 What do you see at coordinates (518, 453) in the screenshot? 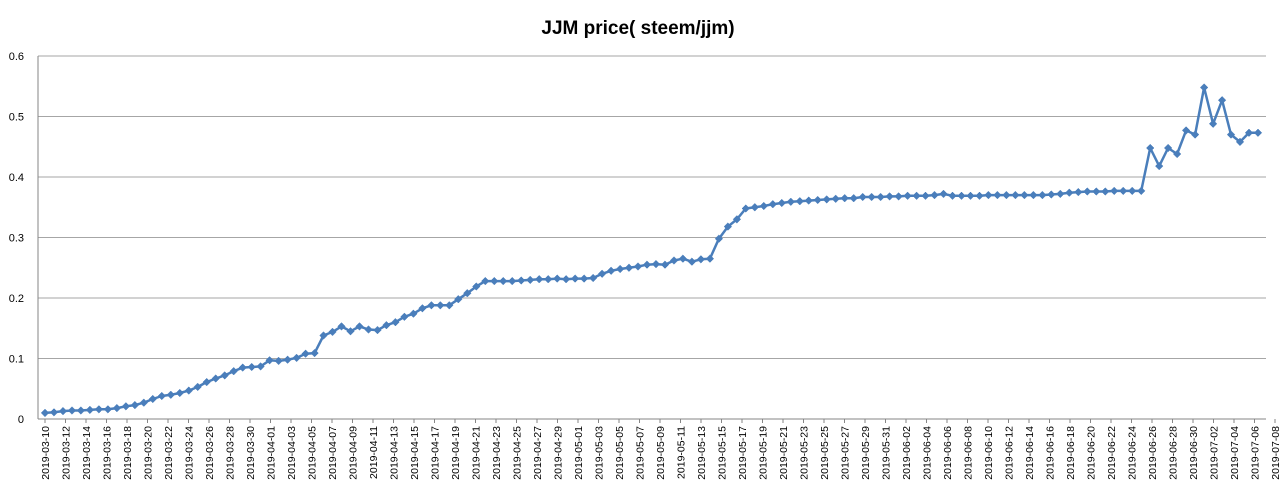
I see `x-tick-label: 2019-04-25` at bounding box center [518, 453].